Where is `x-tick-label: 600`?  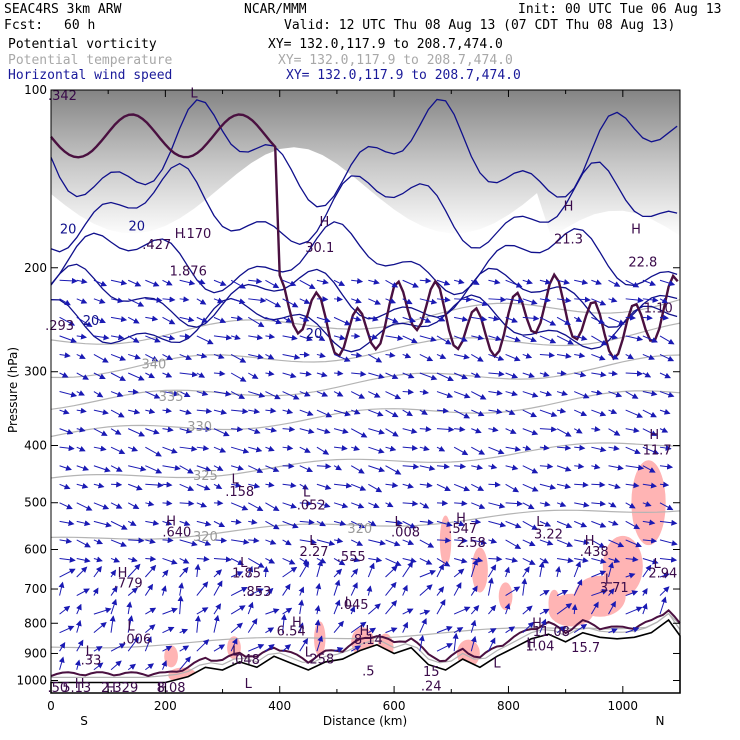 x-tick-label: 600 is located at coordinates (394, 706).